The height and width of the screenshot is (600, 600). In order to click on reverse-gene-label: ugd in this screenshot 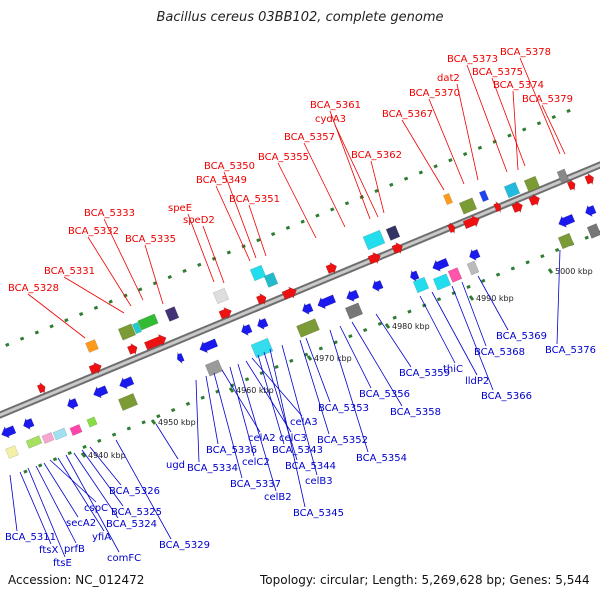, I will do `click(175, 465)`.